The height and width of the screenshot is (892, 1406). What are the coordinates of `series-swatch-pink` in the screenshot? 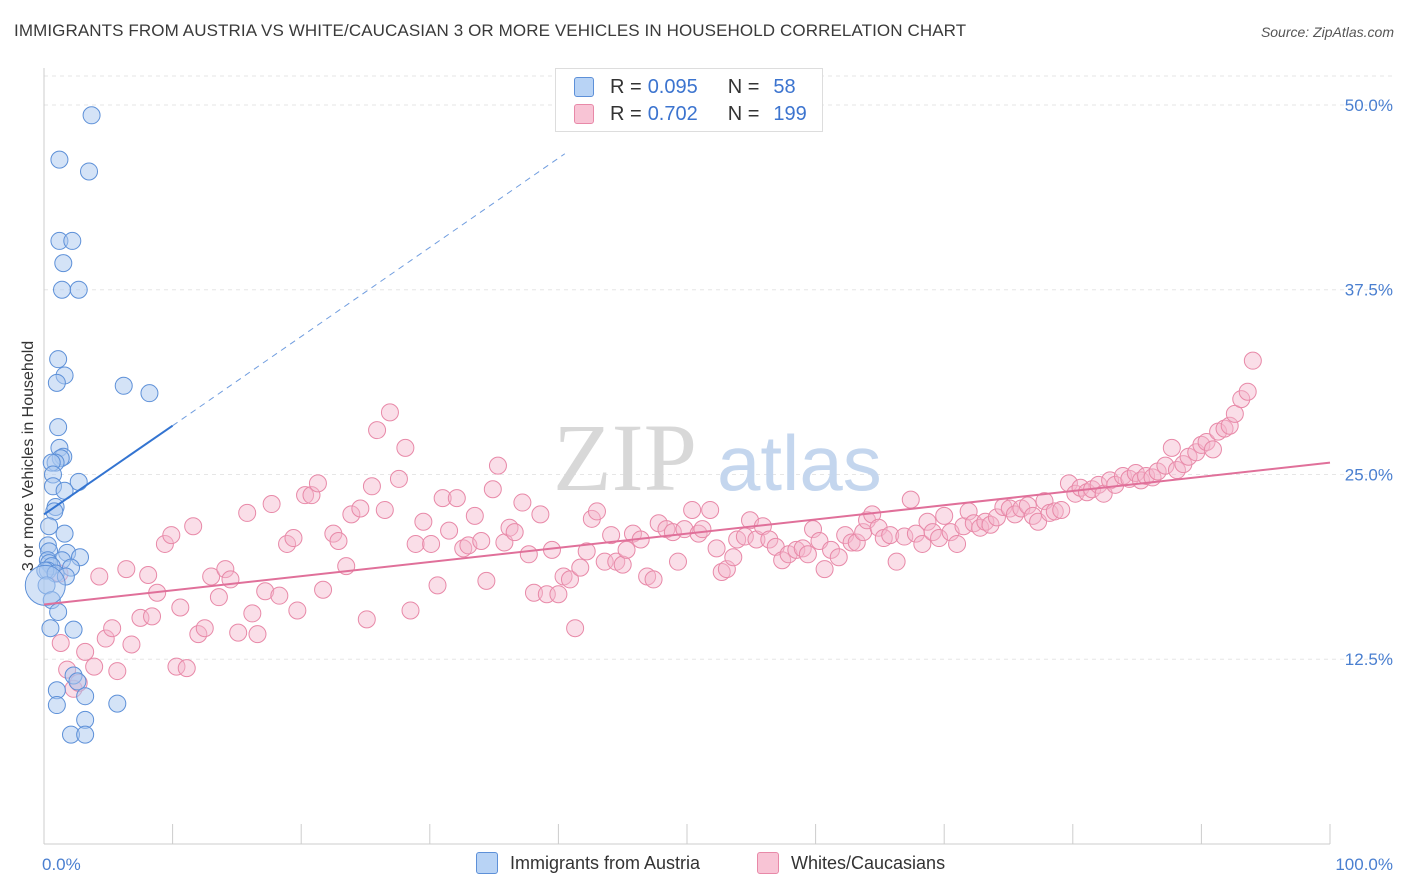 It's located at (768, 863).